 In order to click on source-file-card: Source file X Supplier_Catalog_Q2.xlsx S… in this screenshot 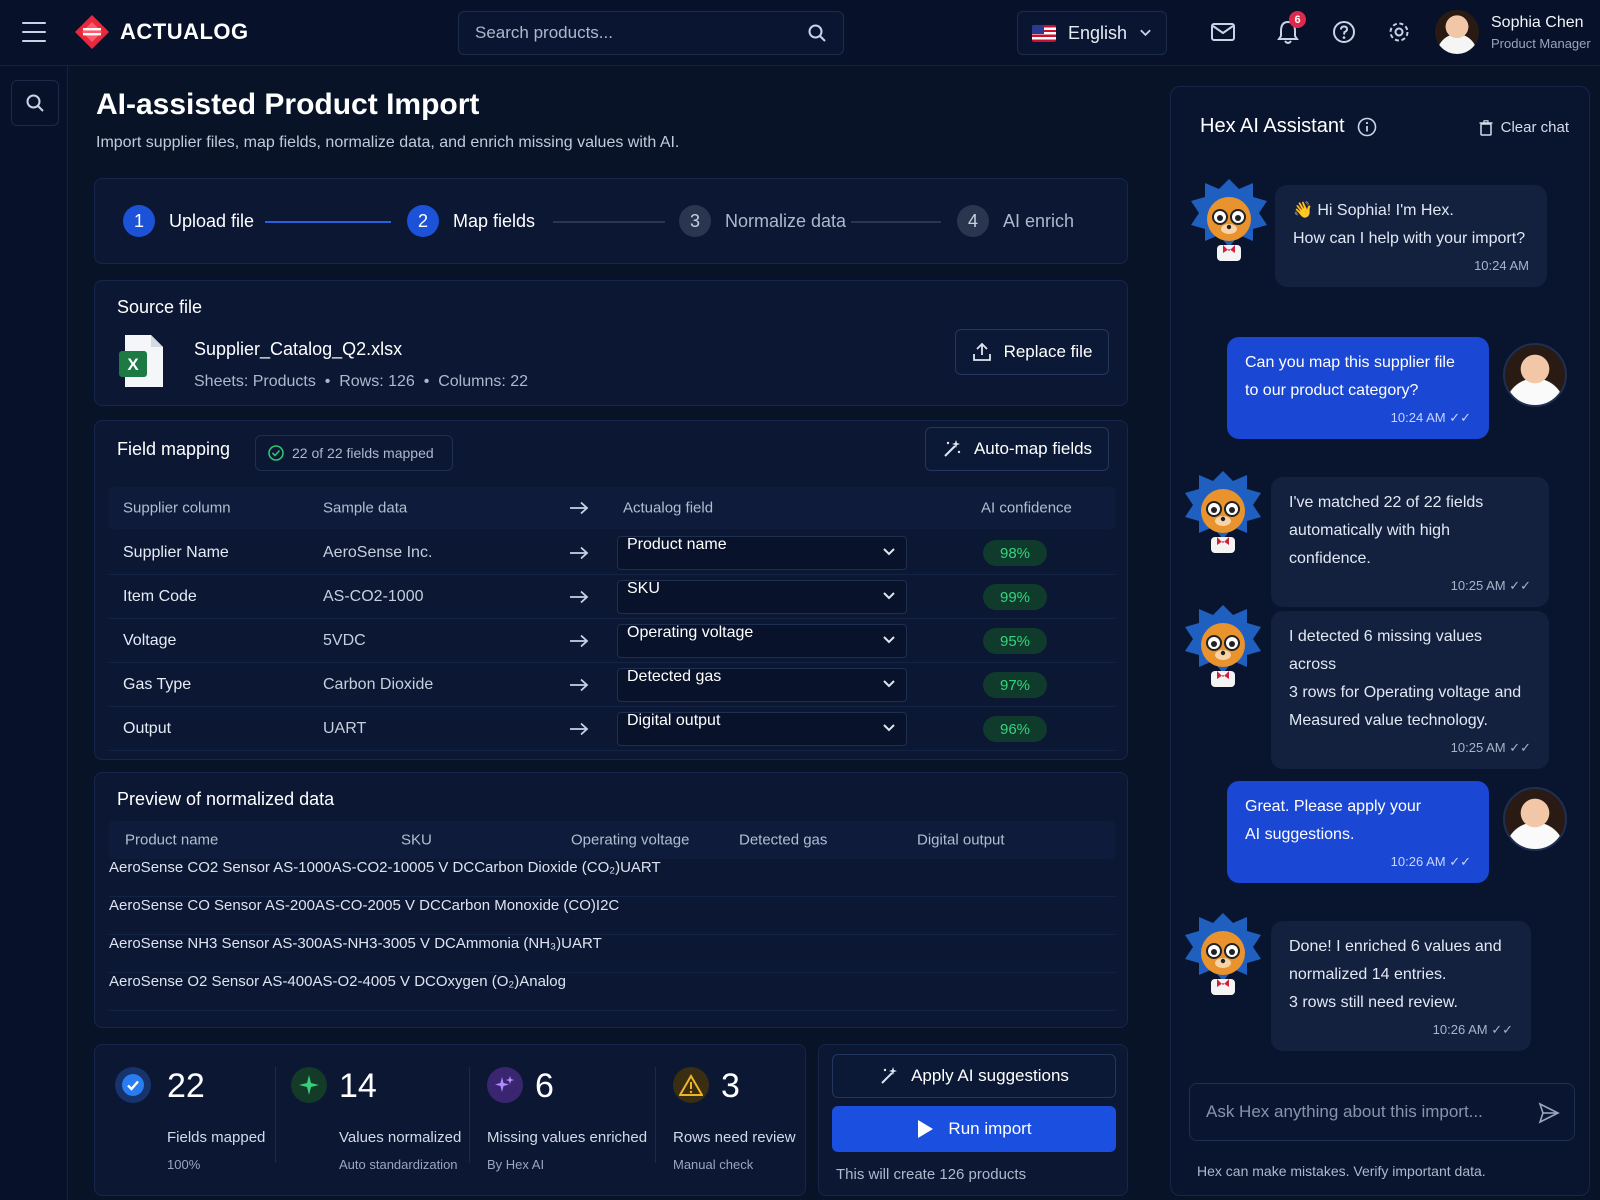, I will do `click(611, 343)`.